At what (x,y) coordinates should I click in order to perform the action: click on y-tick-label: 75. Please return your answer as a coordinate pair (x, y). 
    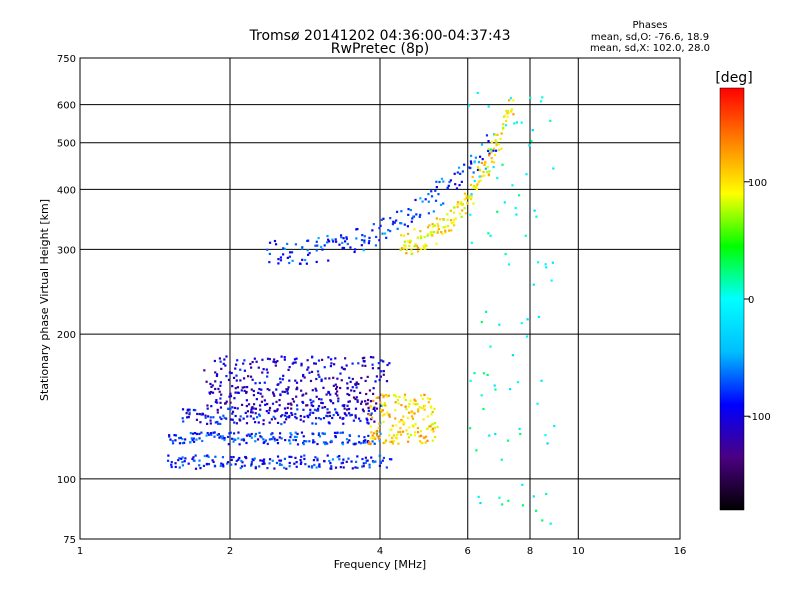
    Looking at the image, I should click on (69, 540).